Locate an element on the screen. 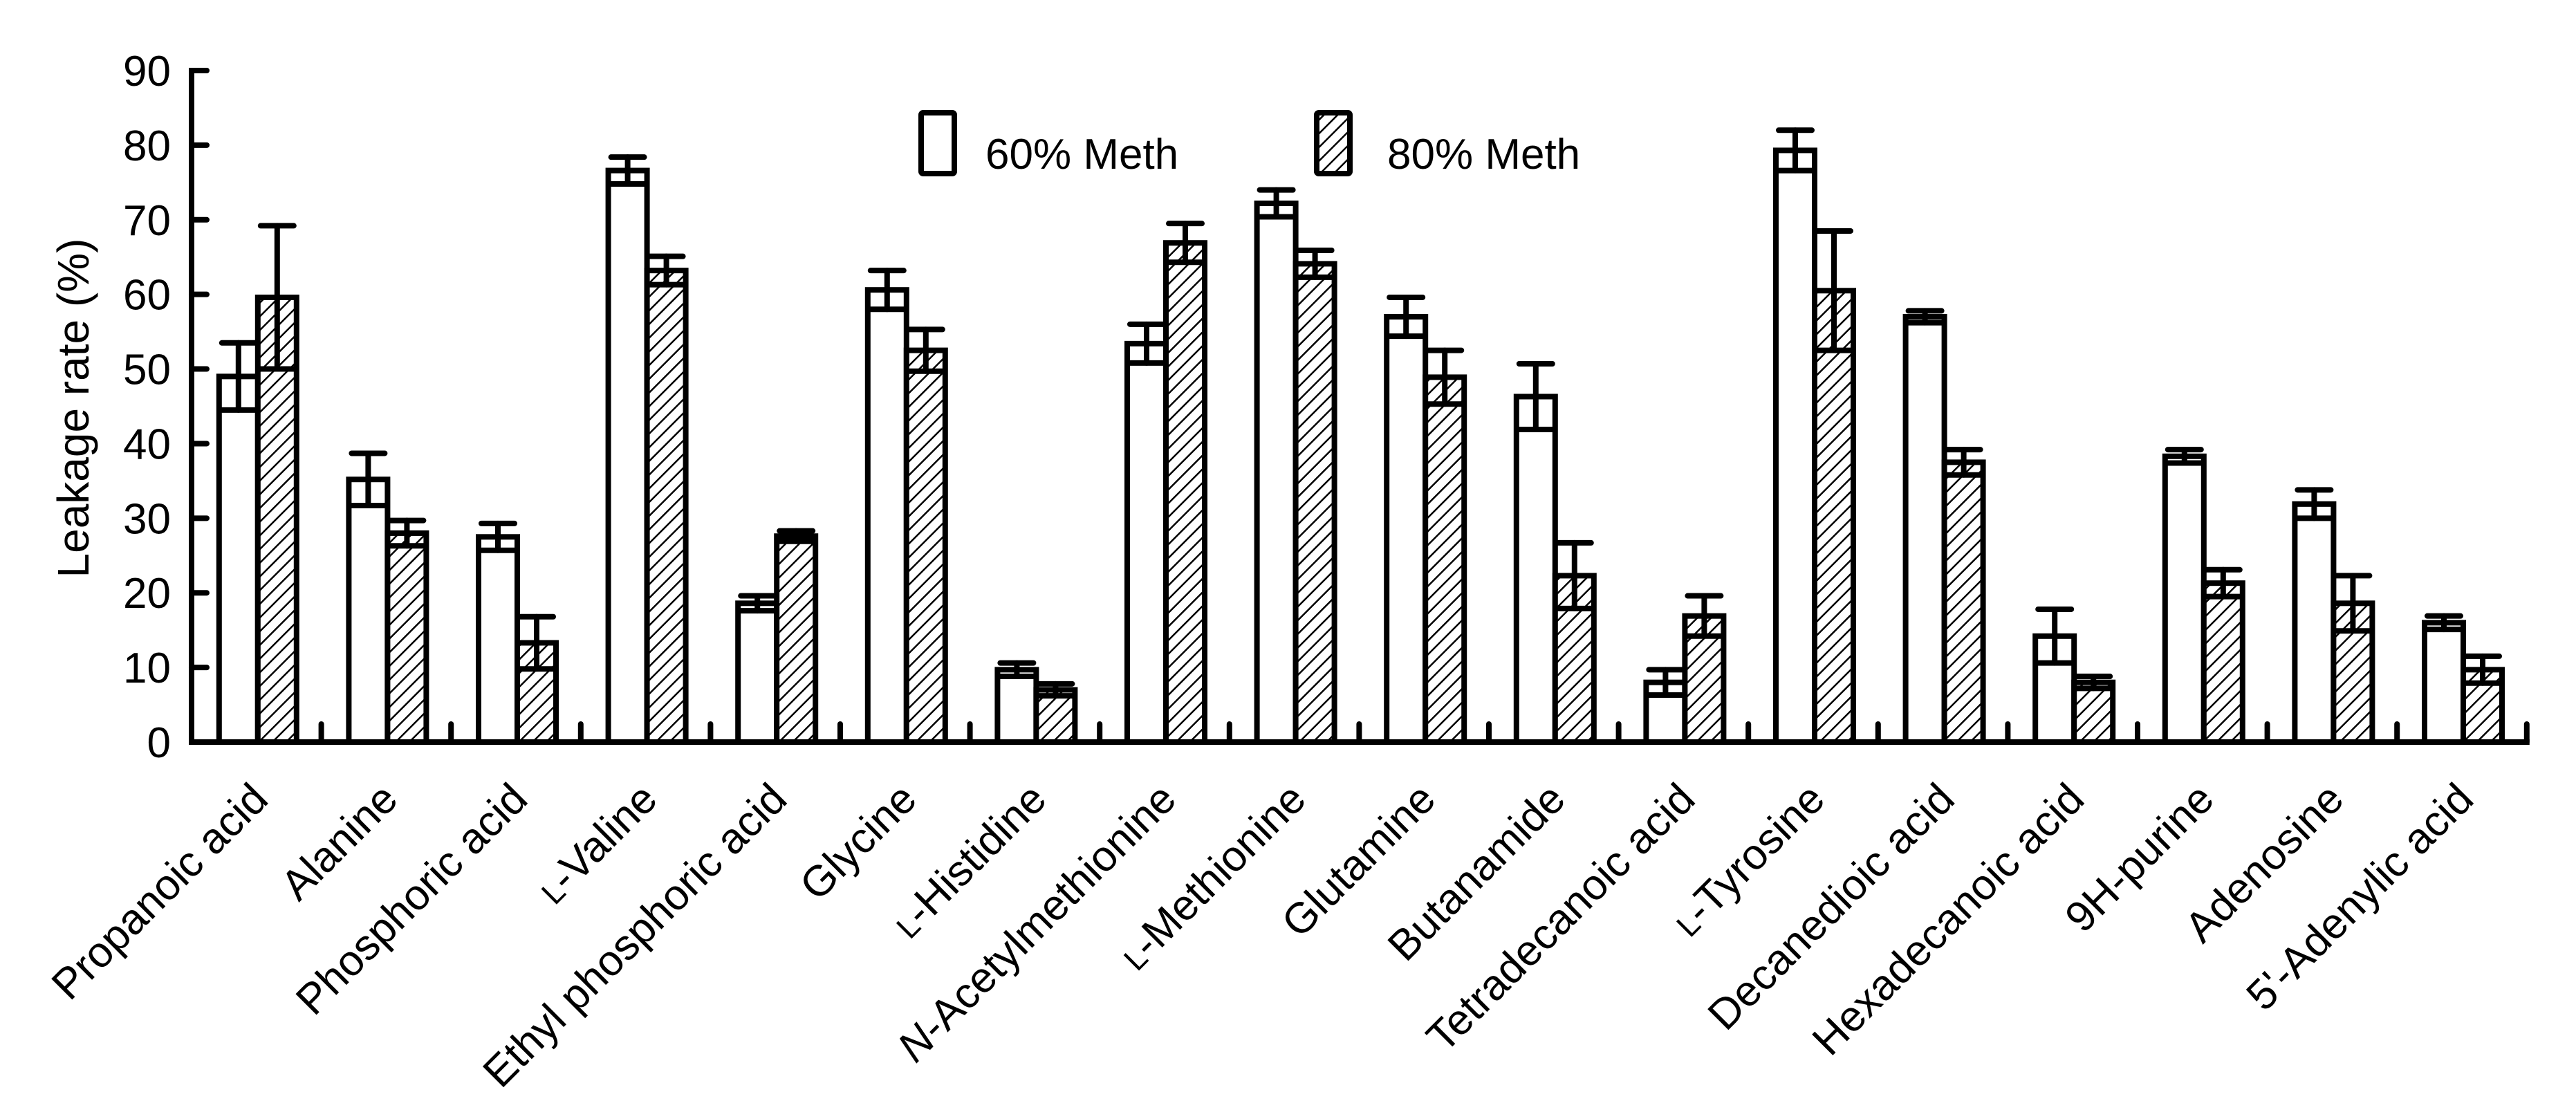 Image resolution: width=2576 pixels, height=1101 pixels. x-ticks is located at coordinates (1424, 733).